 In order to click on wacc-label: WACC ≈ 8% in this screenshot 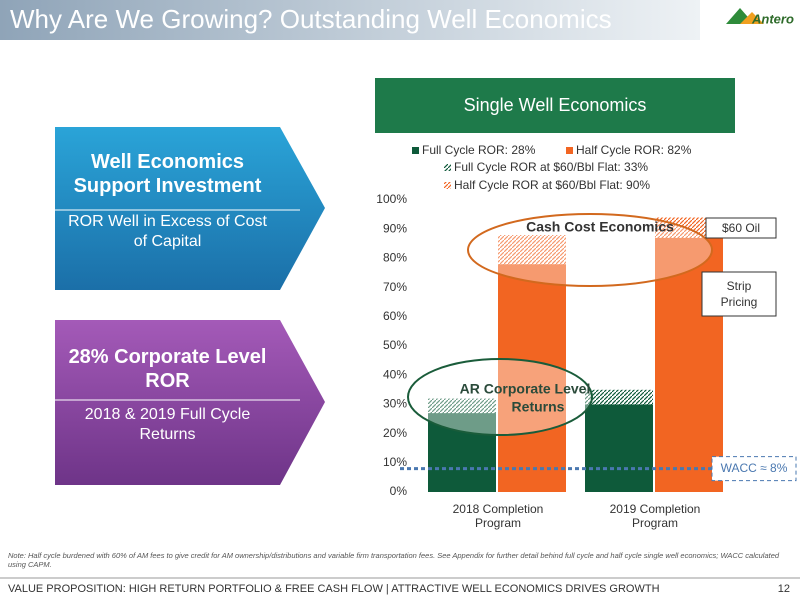, I will do `click(754, 468)`.